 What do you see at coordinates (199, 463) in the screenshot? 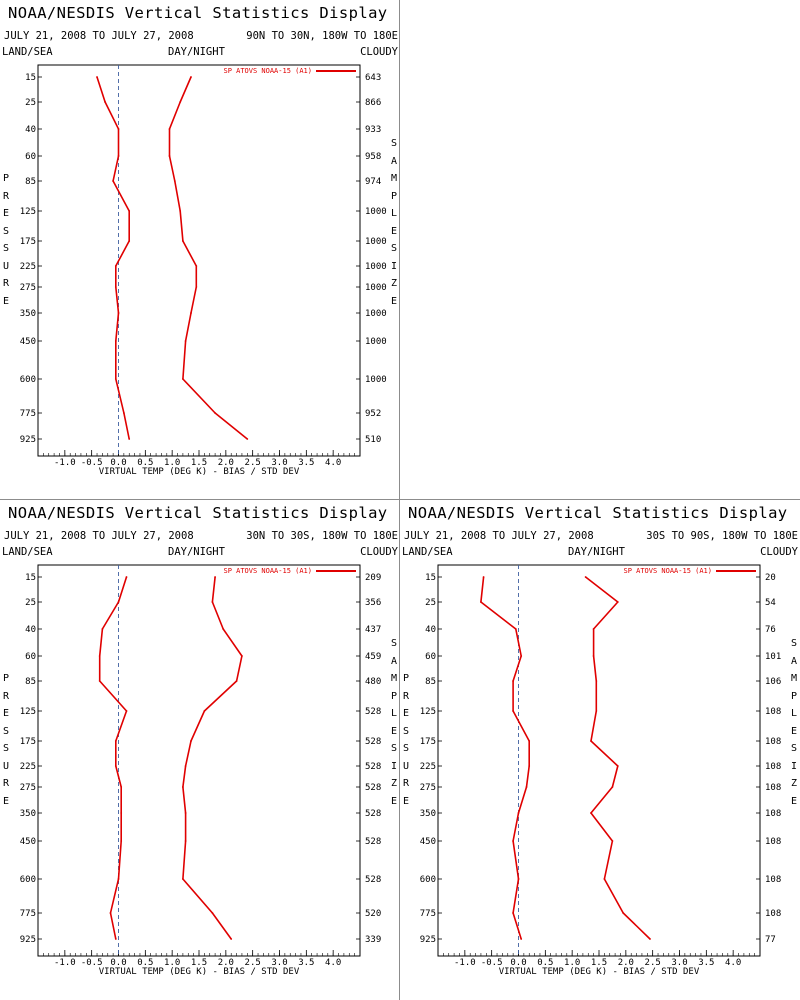
I see `x-tick-label: 1.5` at bounding box center [199, 463].